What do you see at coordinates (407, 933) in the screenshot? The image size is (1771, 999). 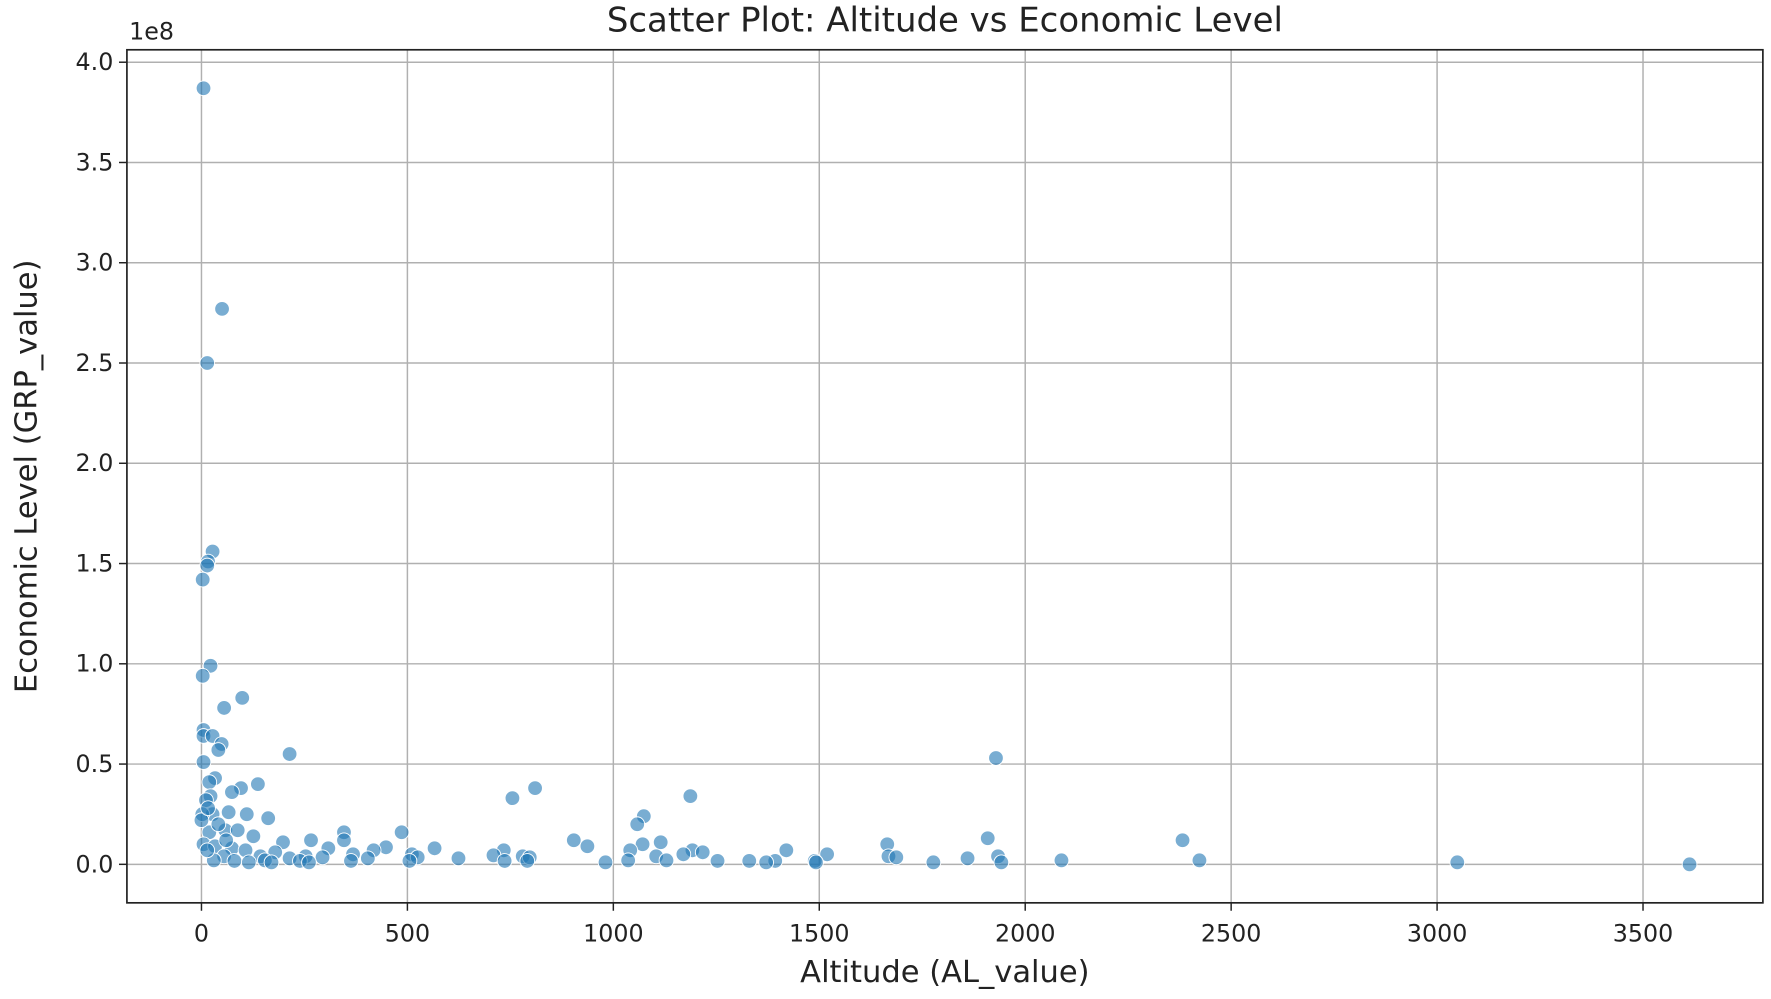 I see `x-tick-label: 500` at bounding box center [407, 933].